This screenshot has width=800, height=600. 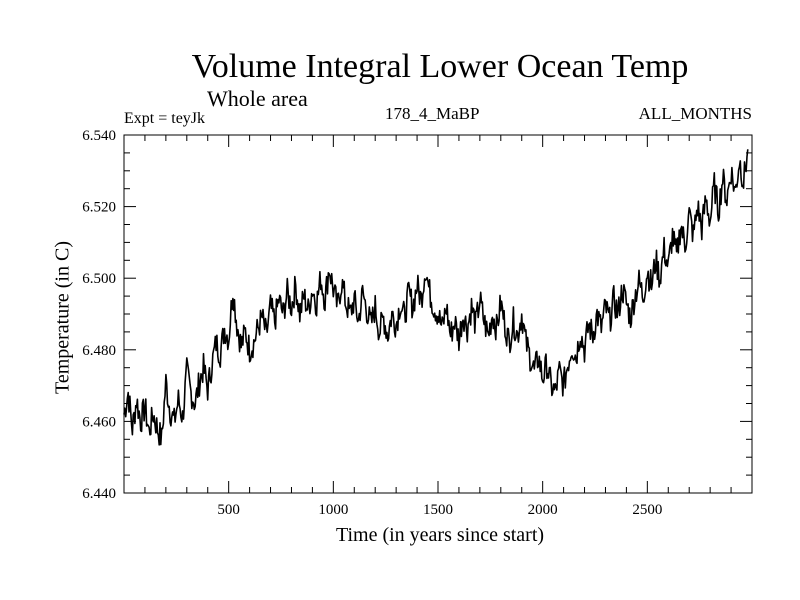 I want to click on y-tick-label: 6.440, so click(x=99, y=494).